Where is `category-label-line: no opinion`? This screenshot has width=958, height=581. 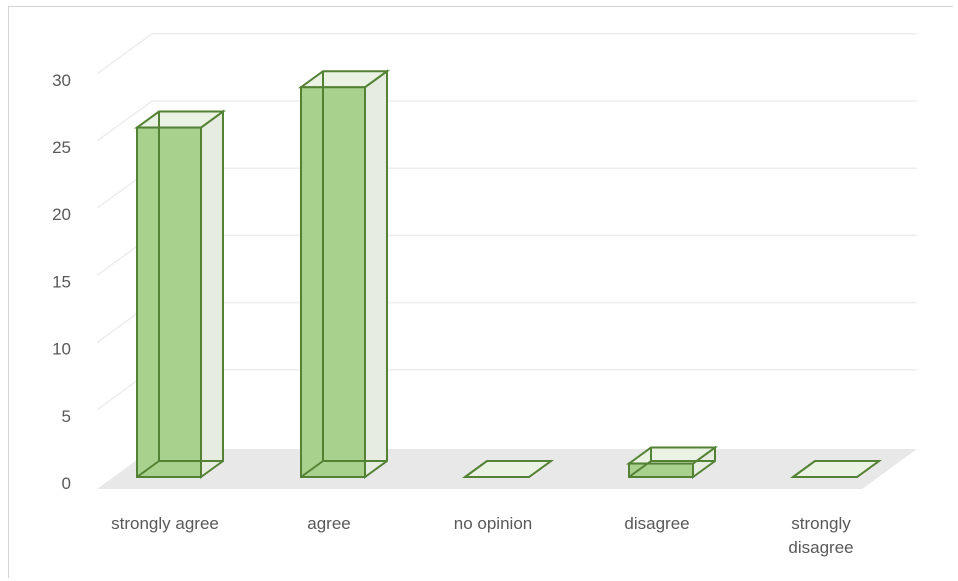 category-label-line: no opinion is located at coordinates (493, 523).